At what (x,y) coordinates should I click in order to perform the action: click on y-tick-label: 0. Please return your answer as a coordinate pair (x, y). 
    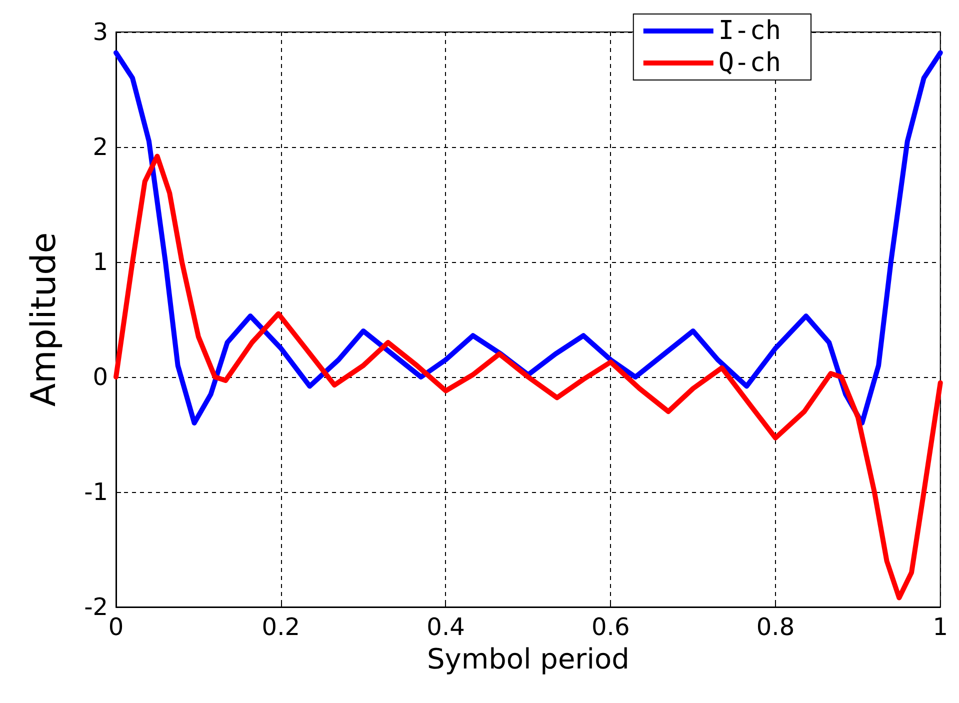
    Looking at the image, I should click on (100, 377).